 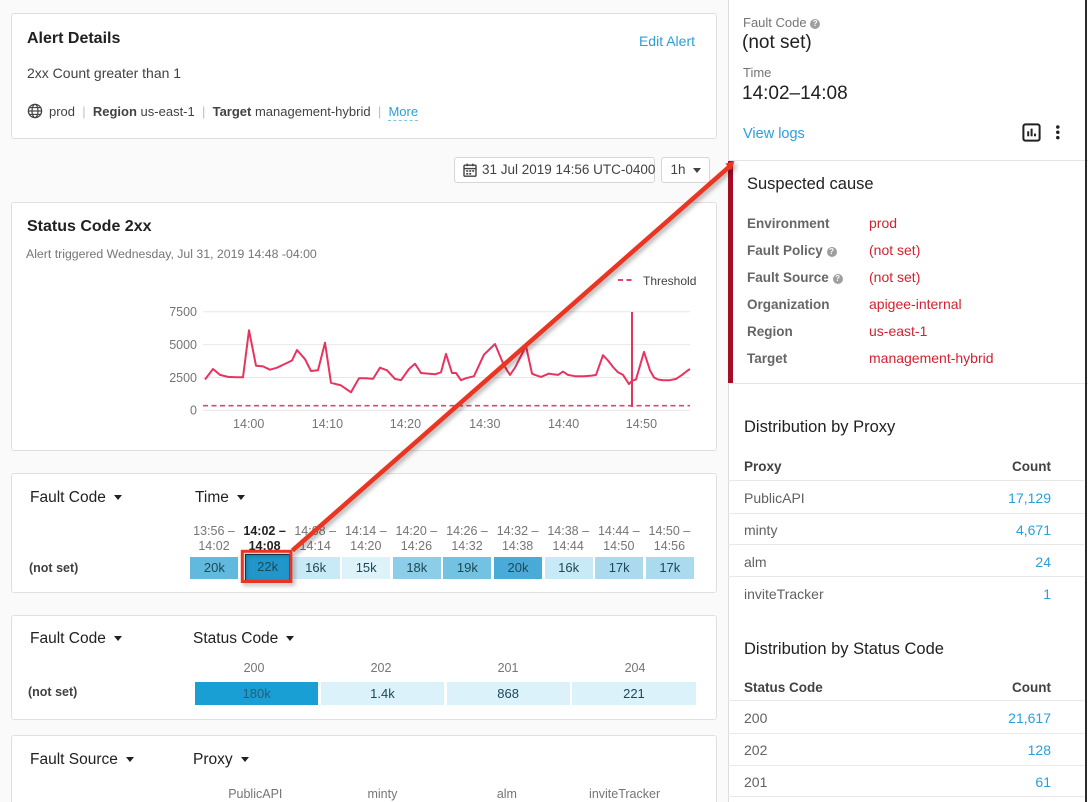 What do you see at coordinates (193, 411) in the screenshot?
I see `svg-text: 0` at bounding box center [193, 411].